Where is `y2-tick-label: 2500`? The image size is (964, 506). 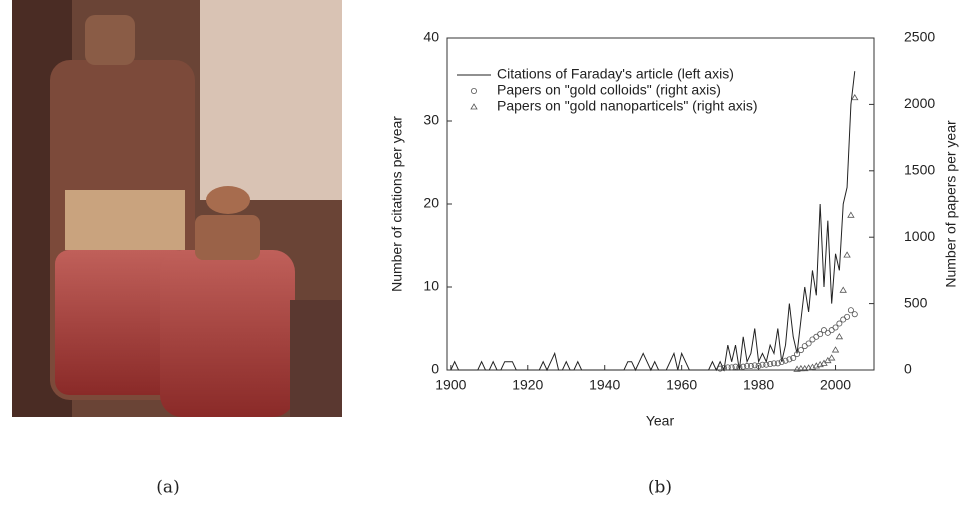 y2-tick-label: 2500 is located at coordinates (919, 37).